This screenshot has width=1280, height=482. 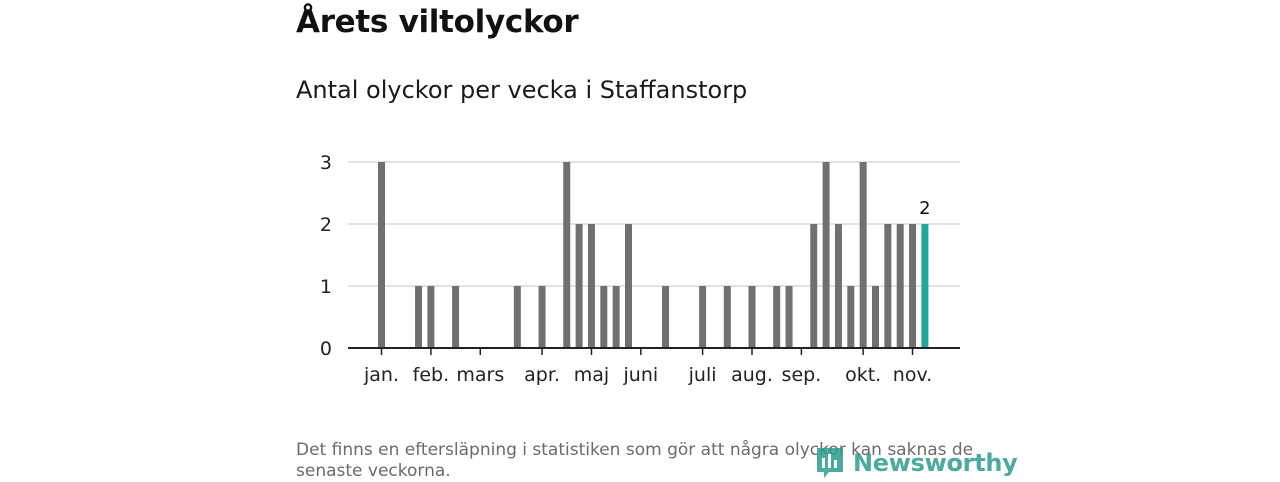 I want to click on x-tick-label: jan., so click(x=381, y=375).